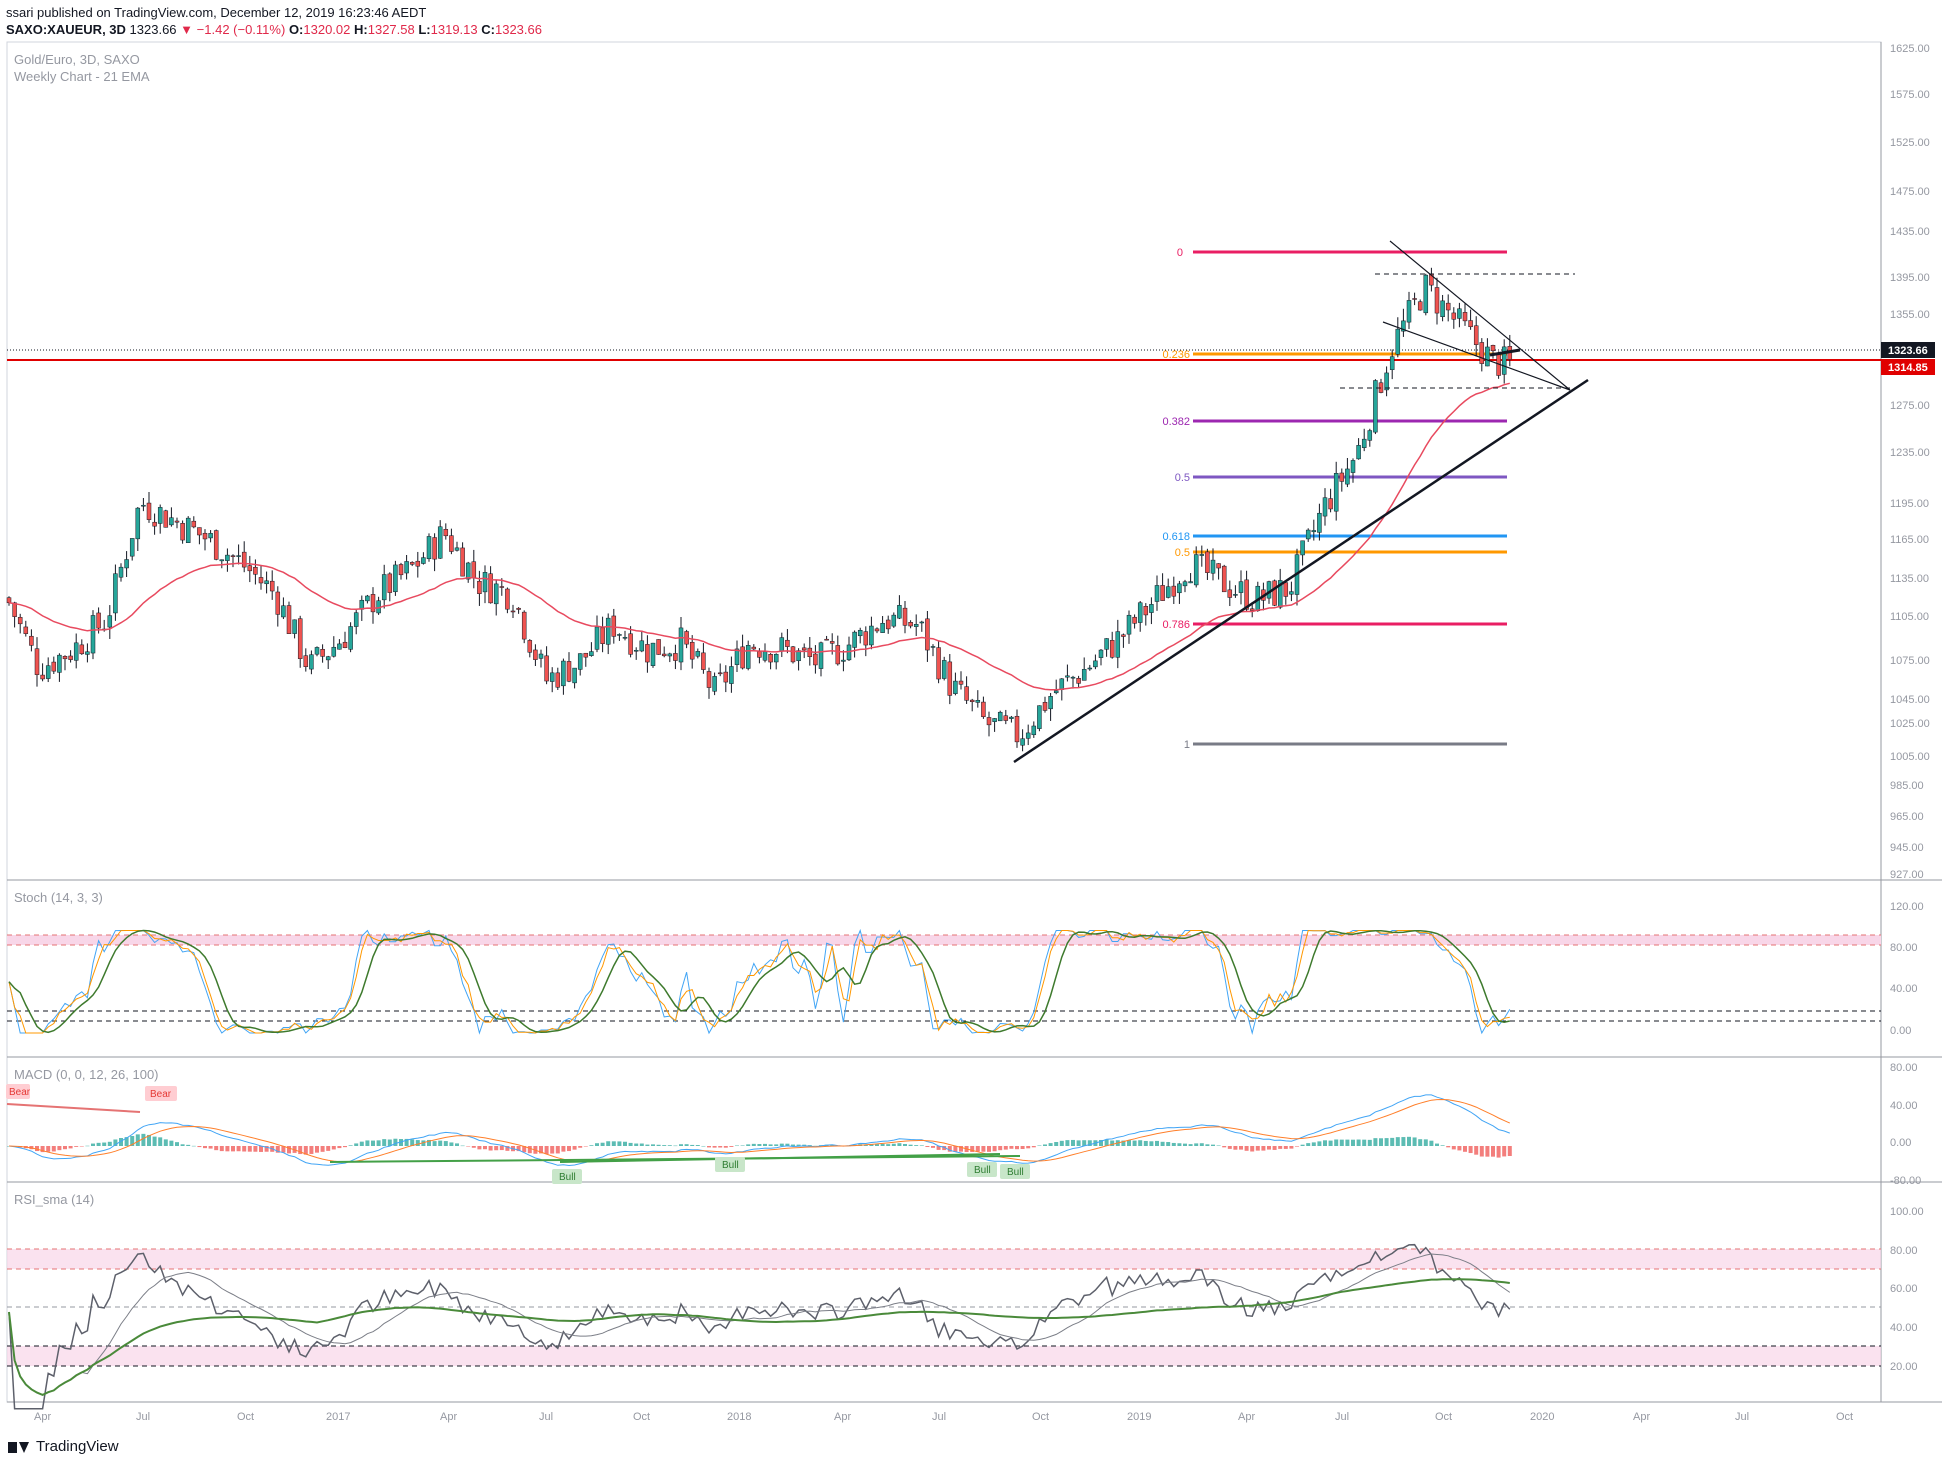 Image resolution: width=1942 pixels, height=1467 pixels. I want to click on wedge-upper-line, so click(1480, 315).